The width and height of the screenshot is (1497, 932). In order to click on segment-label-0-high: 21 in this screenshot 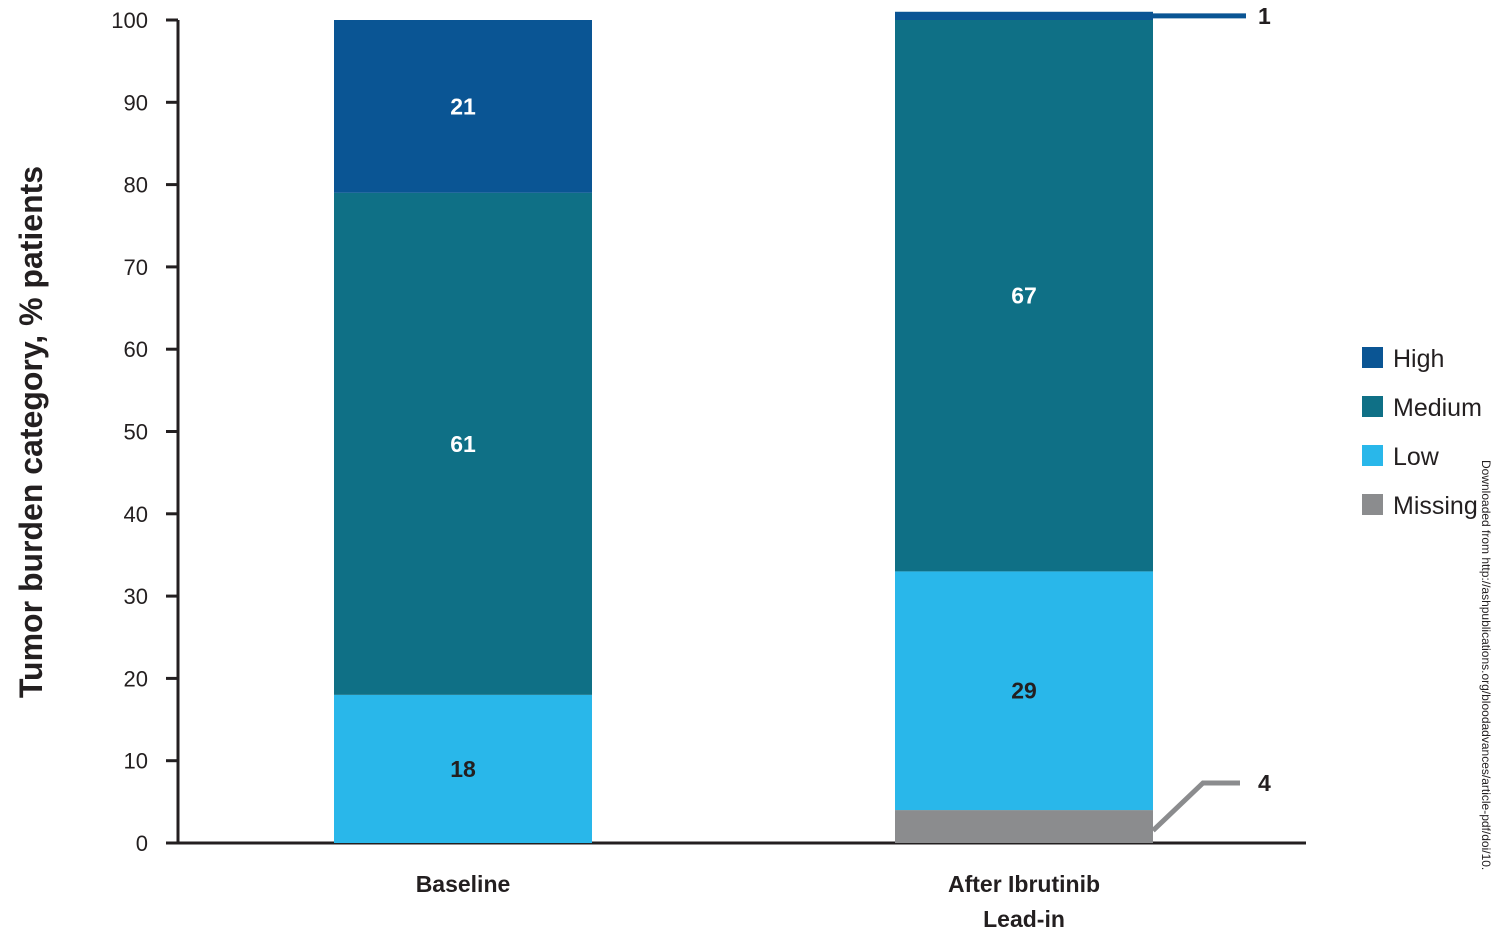, I will do `click(463, 106)`.